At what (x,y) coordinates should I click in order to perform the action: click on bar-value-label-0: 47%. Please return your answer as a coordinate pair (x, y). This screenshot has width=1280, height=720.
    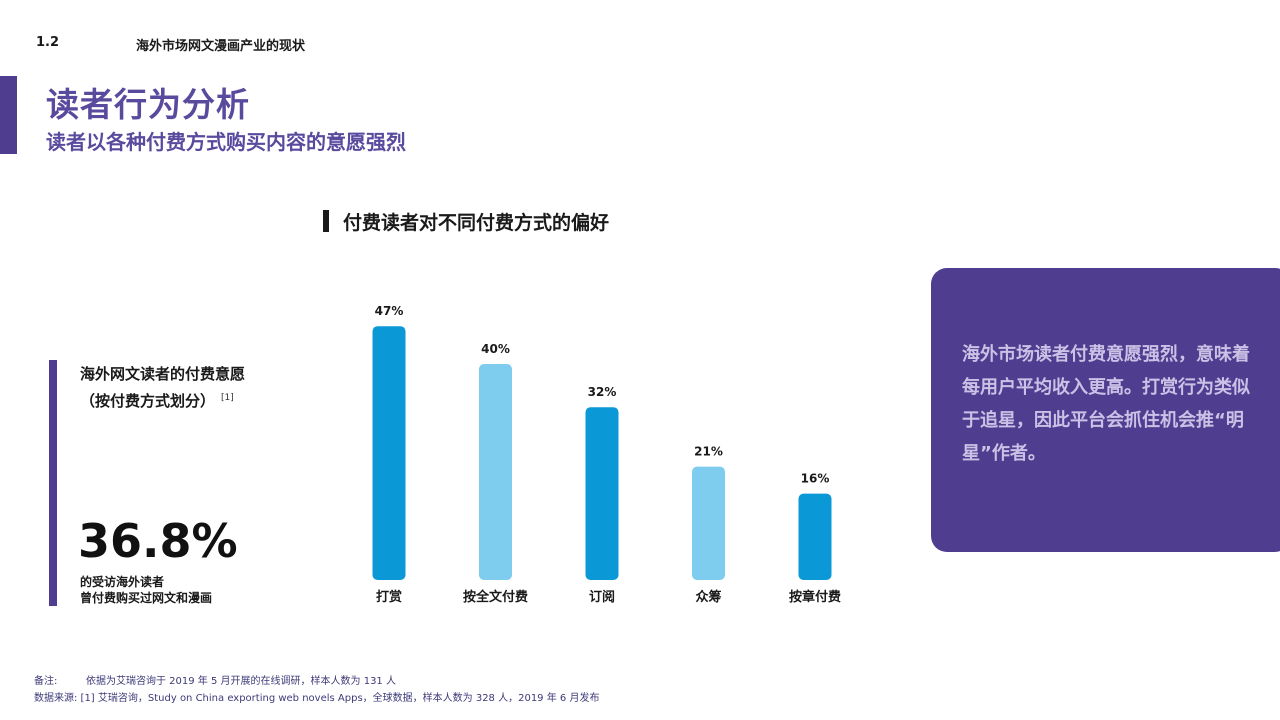
    Looking at the image, I should click on (389, 311).